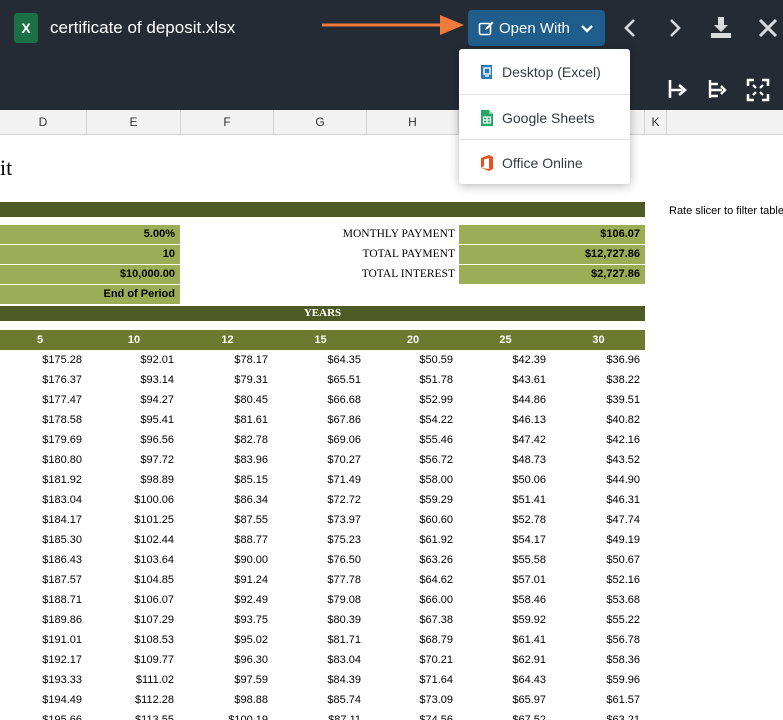 This screenshot has width=783, height=720. I want to click on next-button, so click(674, 28).